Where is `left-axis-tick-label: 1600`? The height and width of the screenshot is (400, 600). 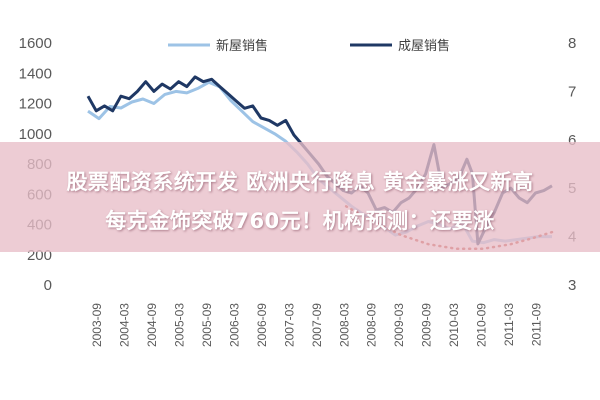 left-axis-tick-label: 1600 is located at coordinates (35, 43).